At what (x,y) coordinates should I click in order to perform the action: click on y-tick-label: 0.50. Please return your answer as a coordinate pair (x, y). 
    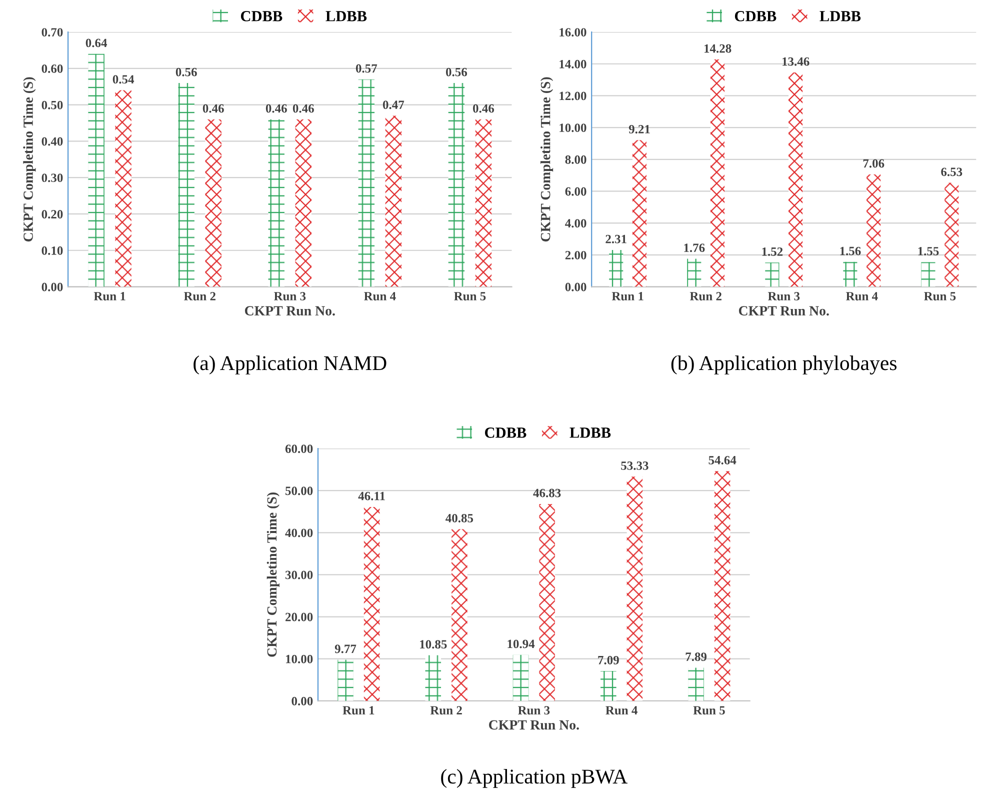
    Looking at the image, I should click on (52, 105).